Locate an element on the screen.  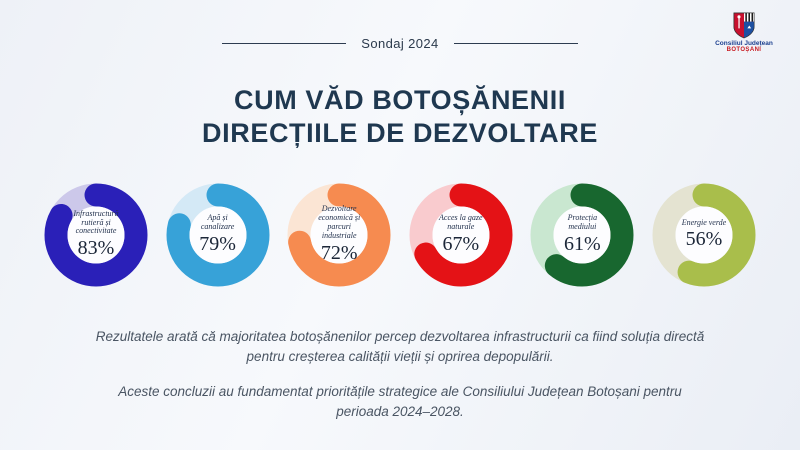
donut-chart-4: Acces la gaze naturale 67% is located at coordinates (461, 235).